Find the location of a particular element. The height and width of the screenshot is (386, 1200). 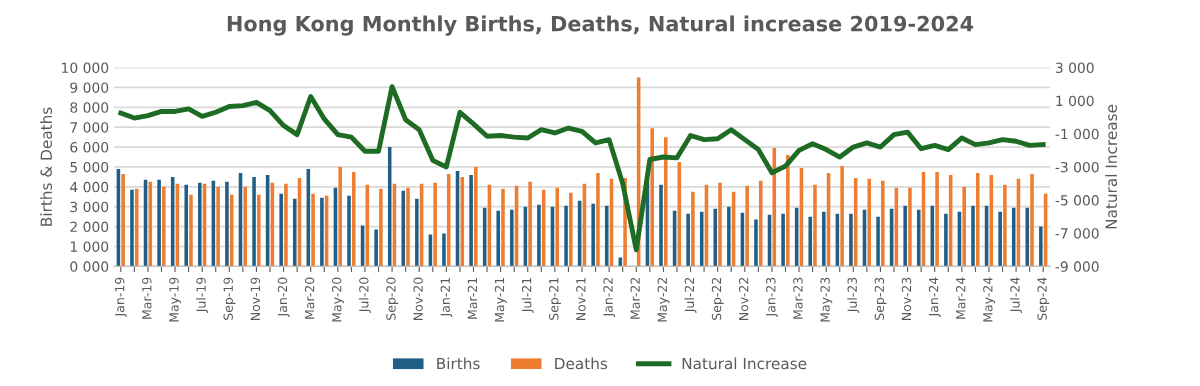

y2-tick-label: 1 000 is located at coordinates (1075, 101).